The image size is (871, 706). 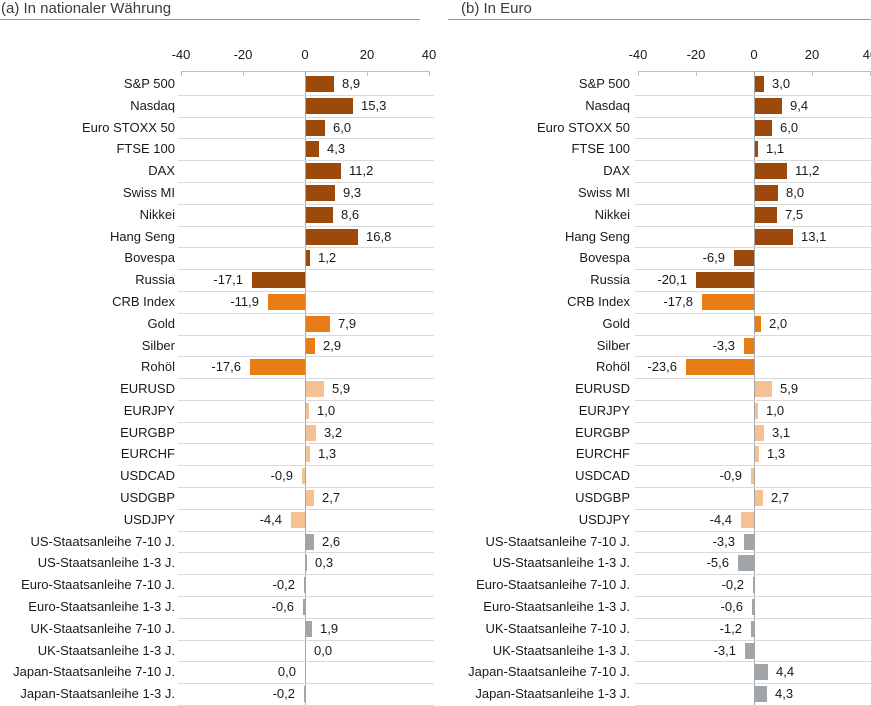 What do you see at coordinates (161, 171) in the screenshot?
I see `category-label: DAX` at bounding box center [161, 171].